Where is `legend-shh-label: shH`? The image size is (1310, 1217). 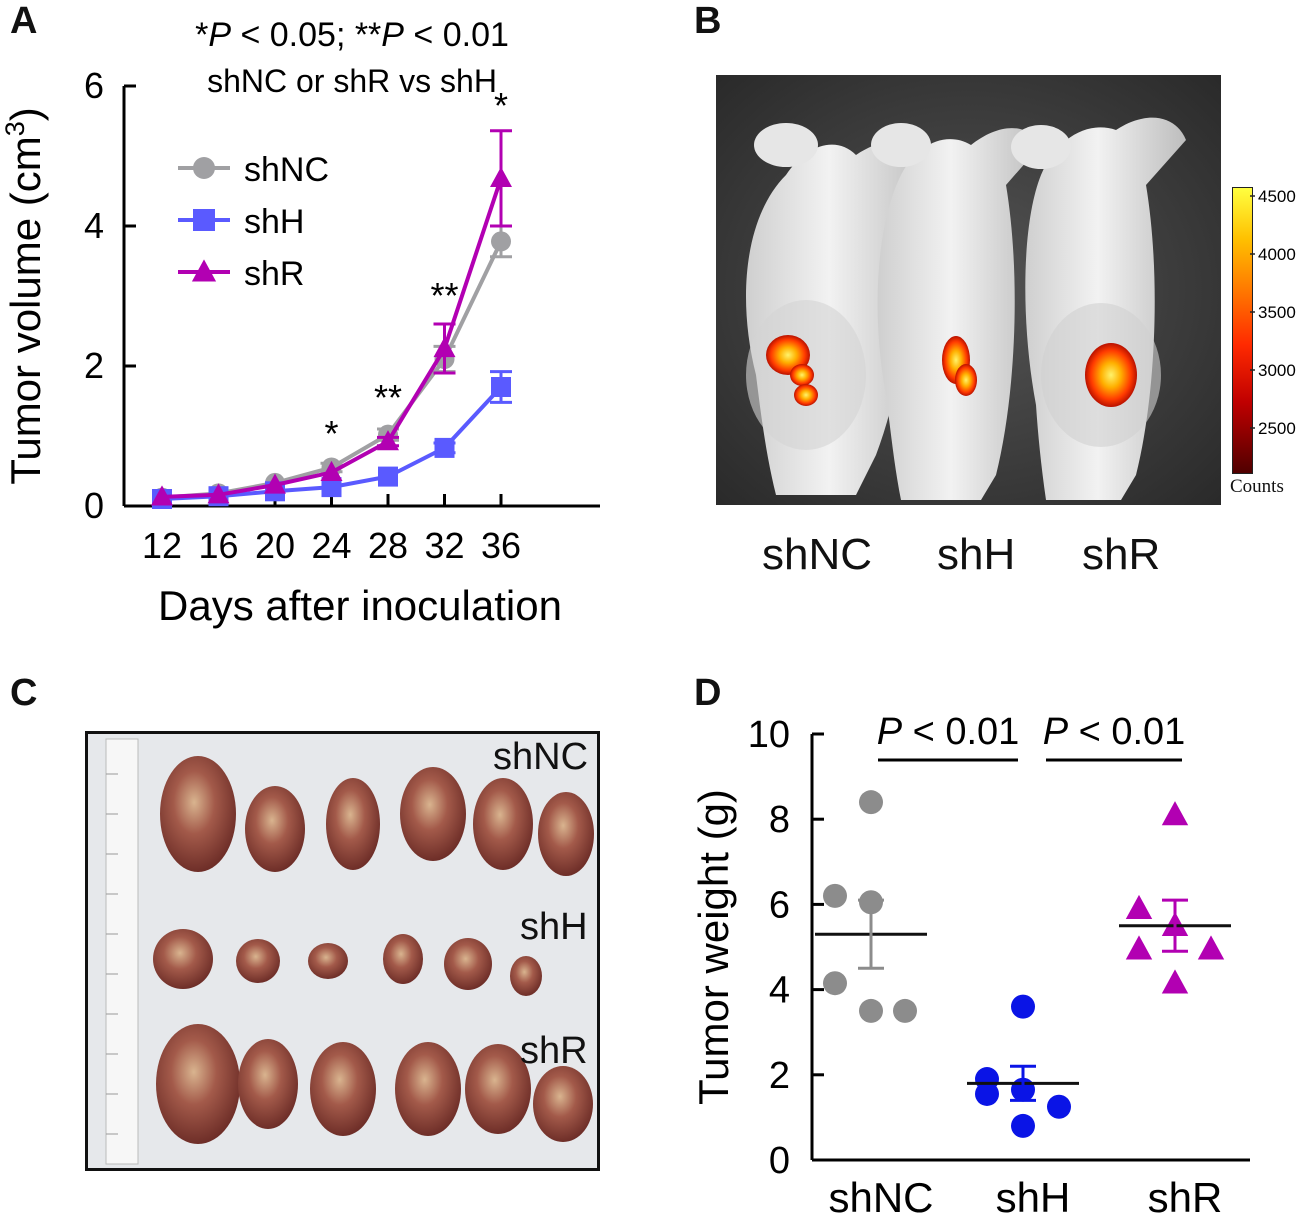 legend-shh-label: shH is located at coordinates (274, 222).